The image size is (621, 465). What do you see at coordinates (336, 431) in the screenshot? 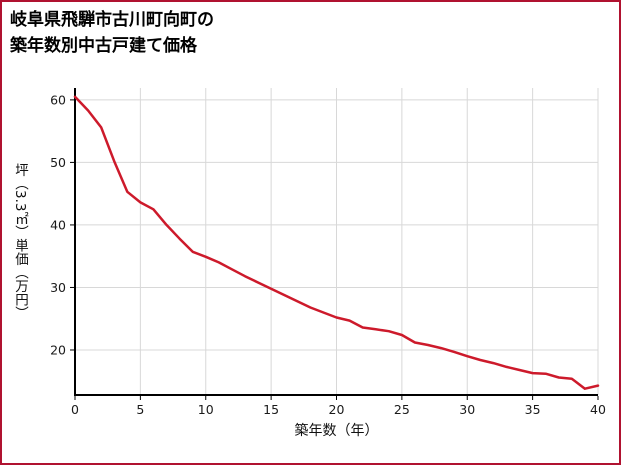
I see `x-axis-title: 築年数（年）` at bounding box center [336, 431].